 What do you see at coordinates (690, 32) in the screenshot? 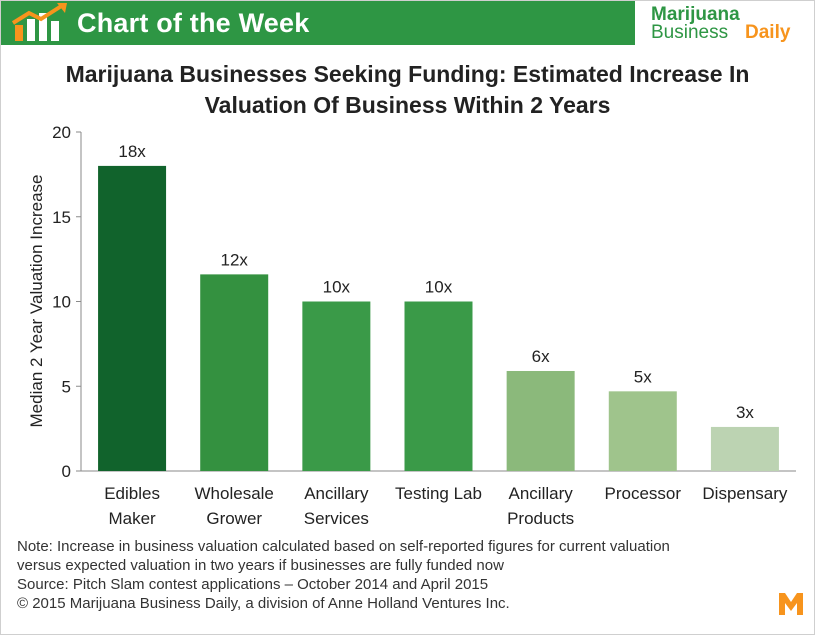
I see `brand-name-line2: Business` at bounding box center [690, 32].